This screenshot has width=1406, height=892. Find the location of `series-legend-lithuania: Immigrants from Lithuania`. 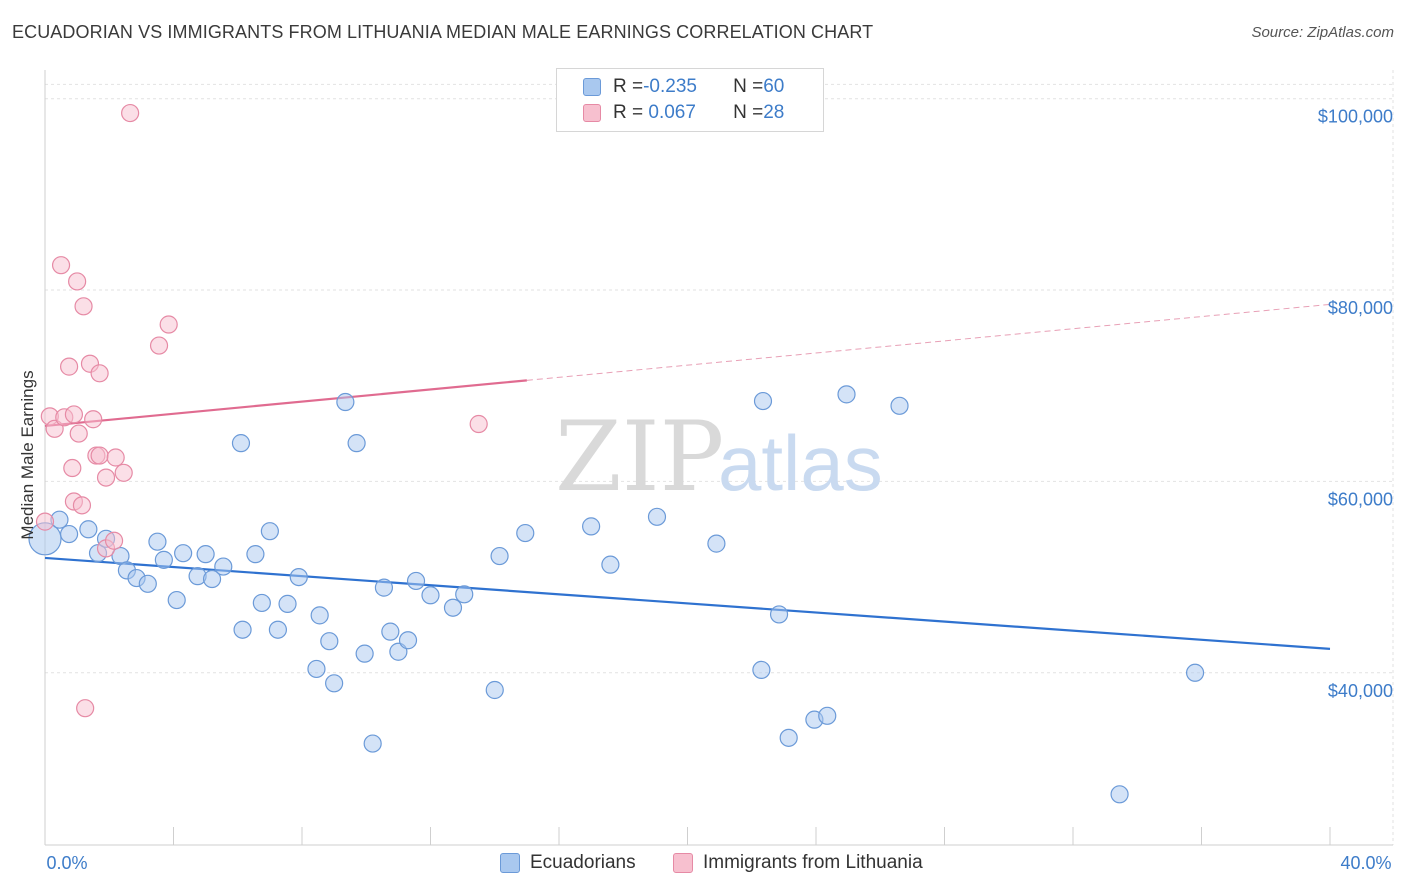

series-legend-lithuania: Immigrants from Lithuania is located at coordinates (798, 863).